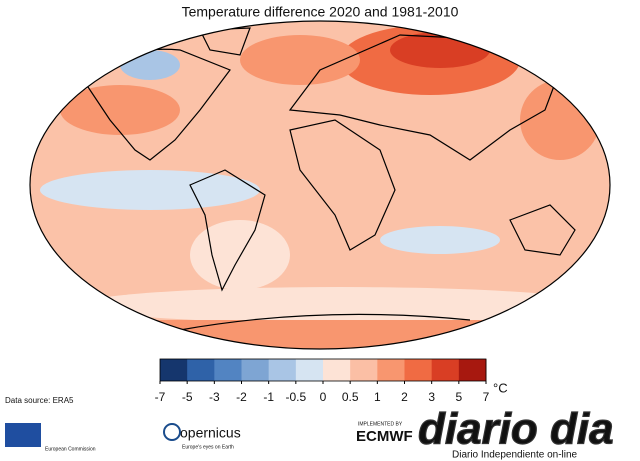 The width and height of the screenshot is (640, 461). I want to click on colorbar: -7 -5 -3 -2 -1 -0.5 0 0.5 1 2 3 5 7, so click(322, 381).